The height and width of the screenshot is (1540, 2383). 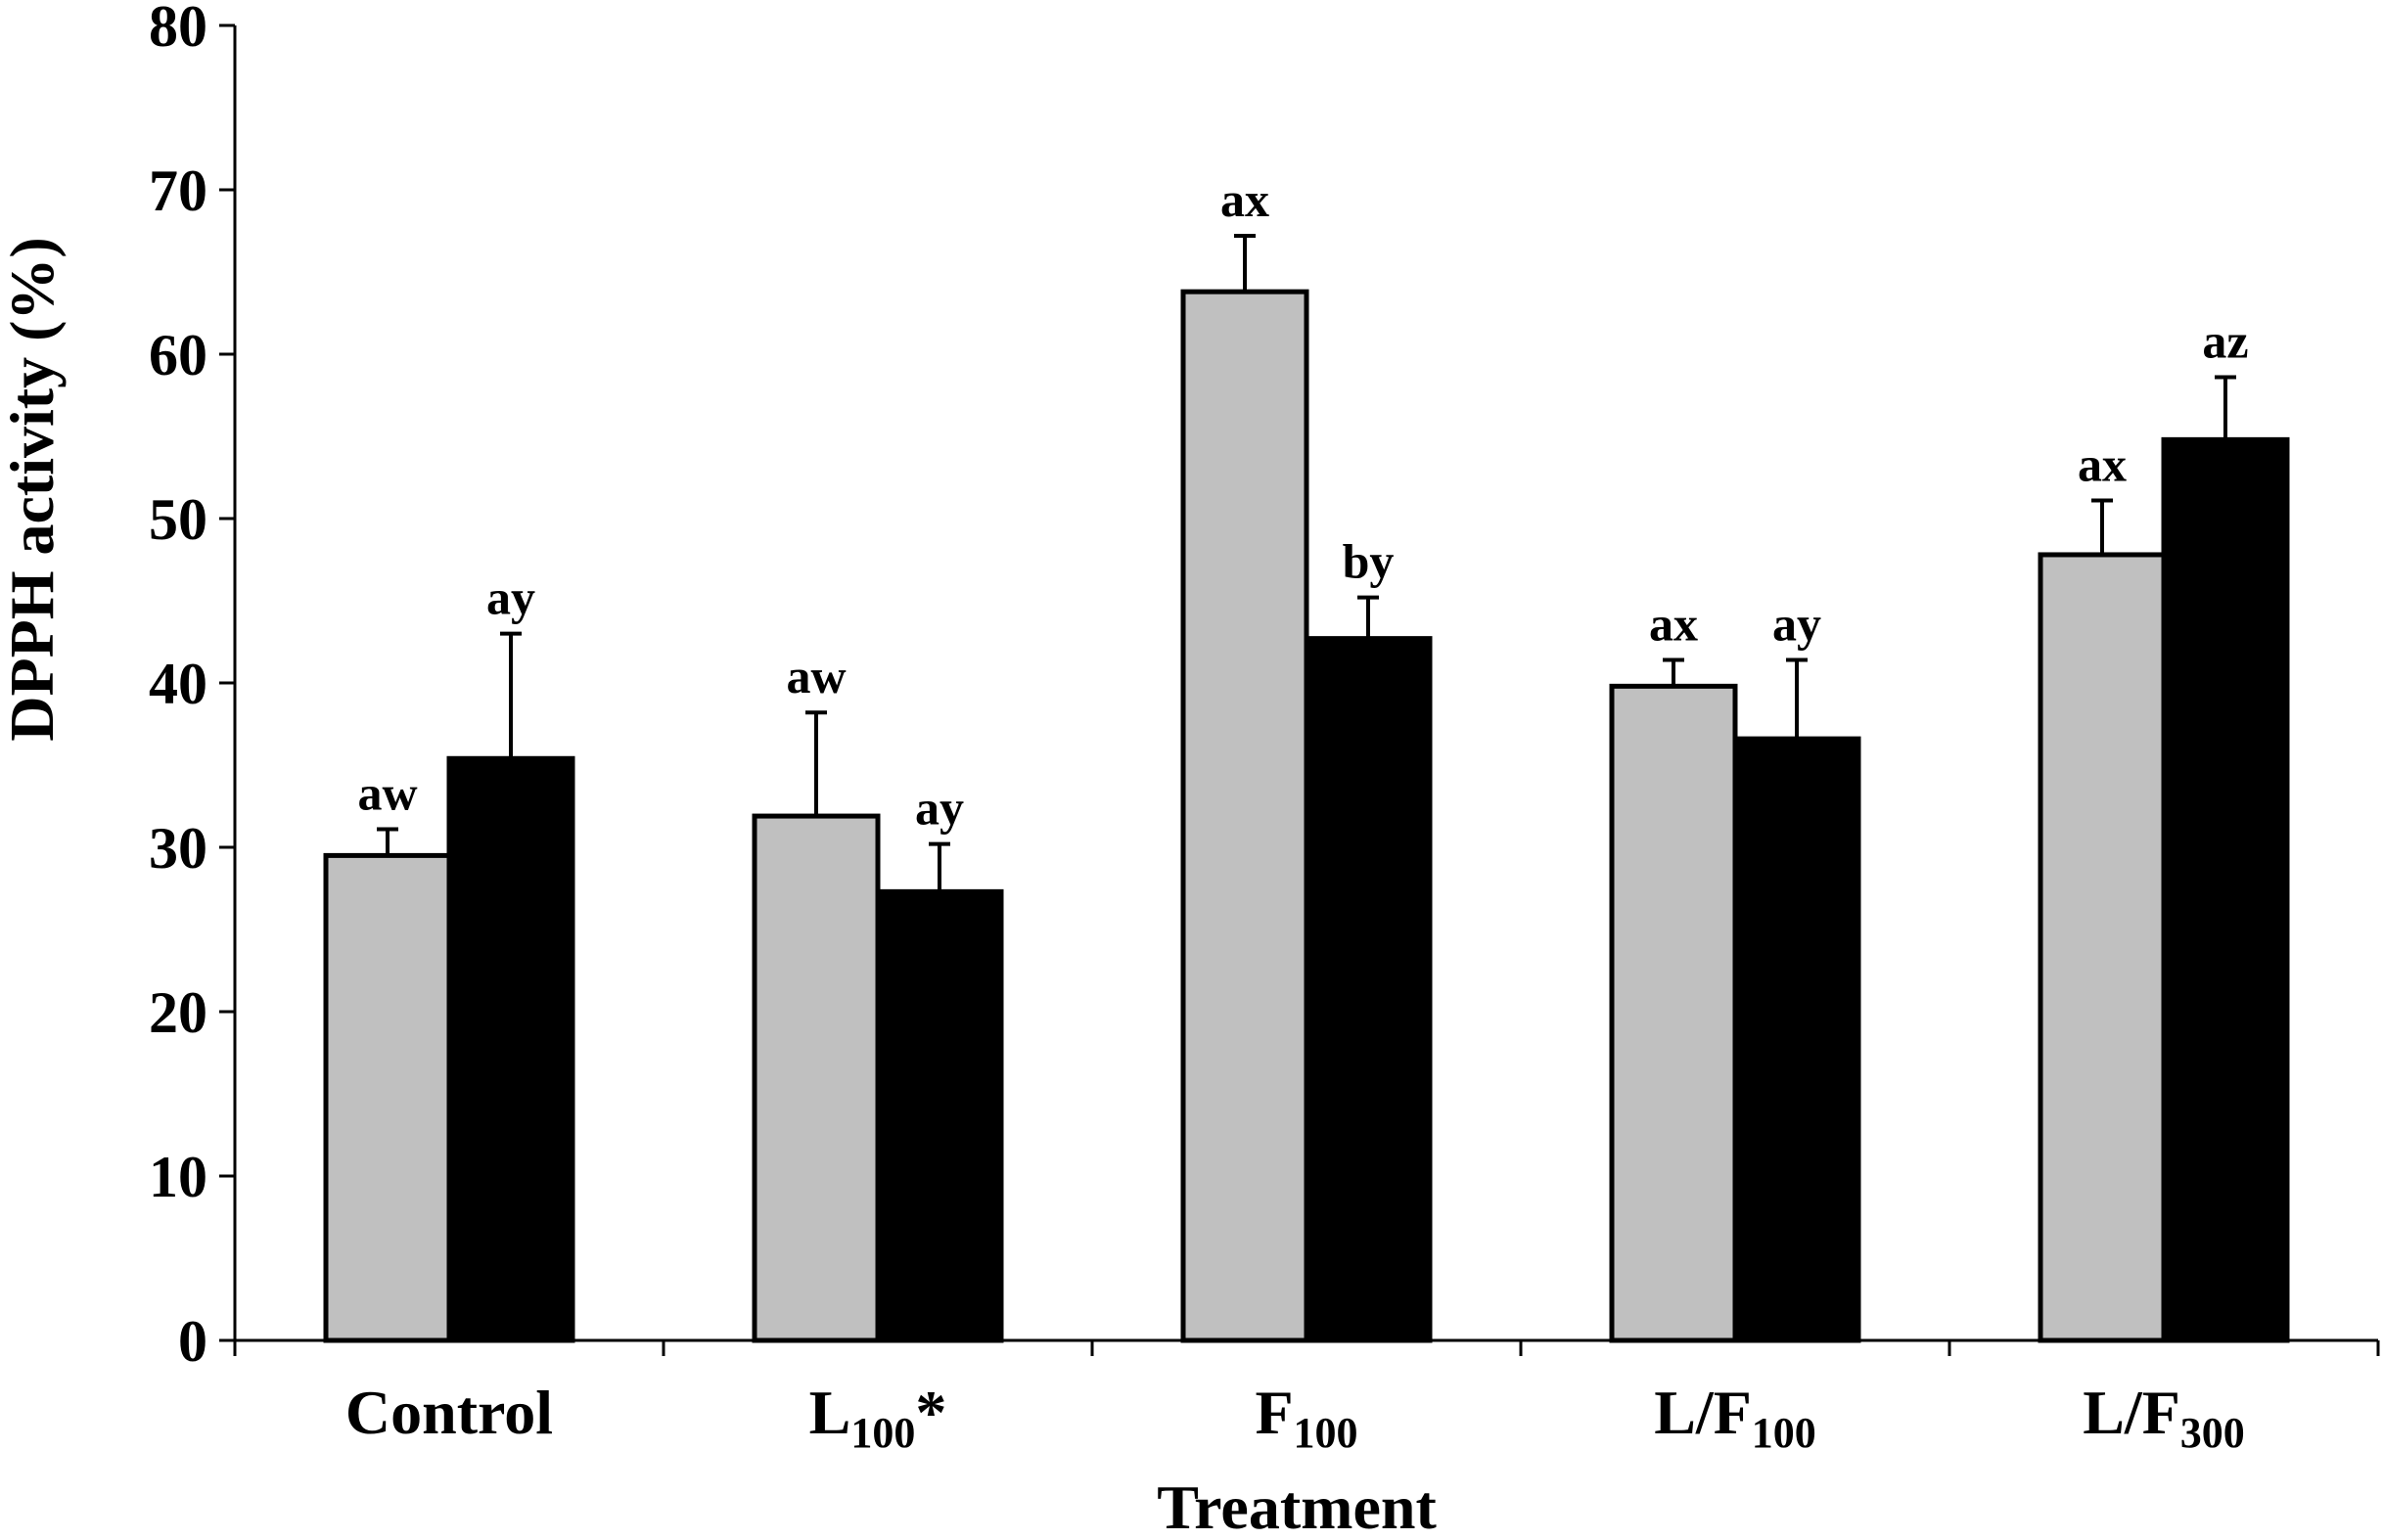 I want to click on y-tick-label-70: 70, so click(x=178, y=191).